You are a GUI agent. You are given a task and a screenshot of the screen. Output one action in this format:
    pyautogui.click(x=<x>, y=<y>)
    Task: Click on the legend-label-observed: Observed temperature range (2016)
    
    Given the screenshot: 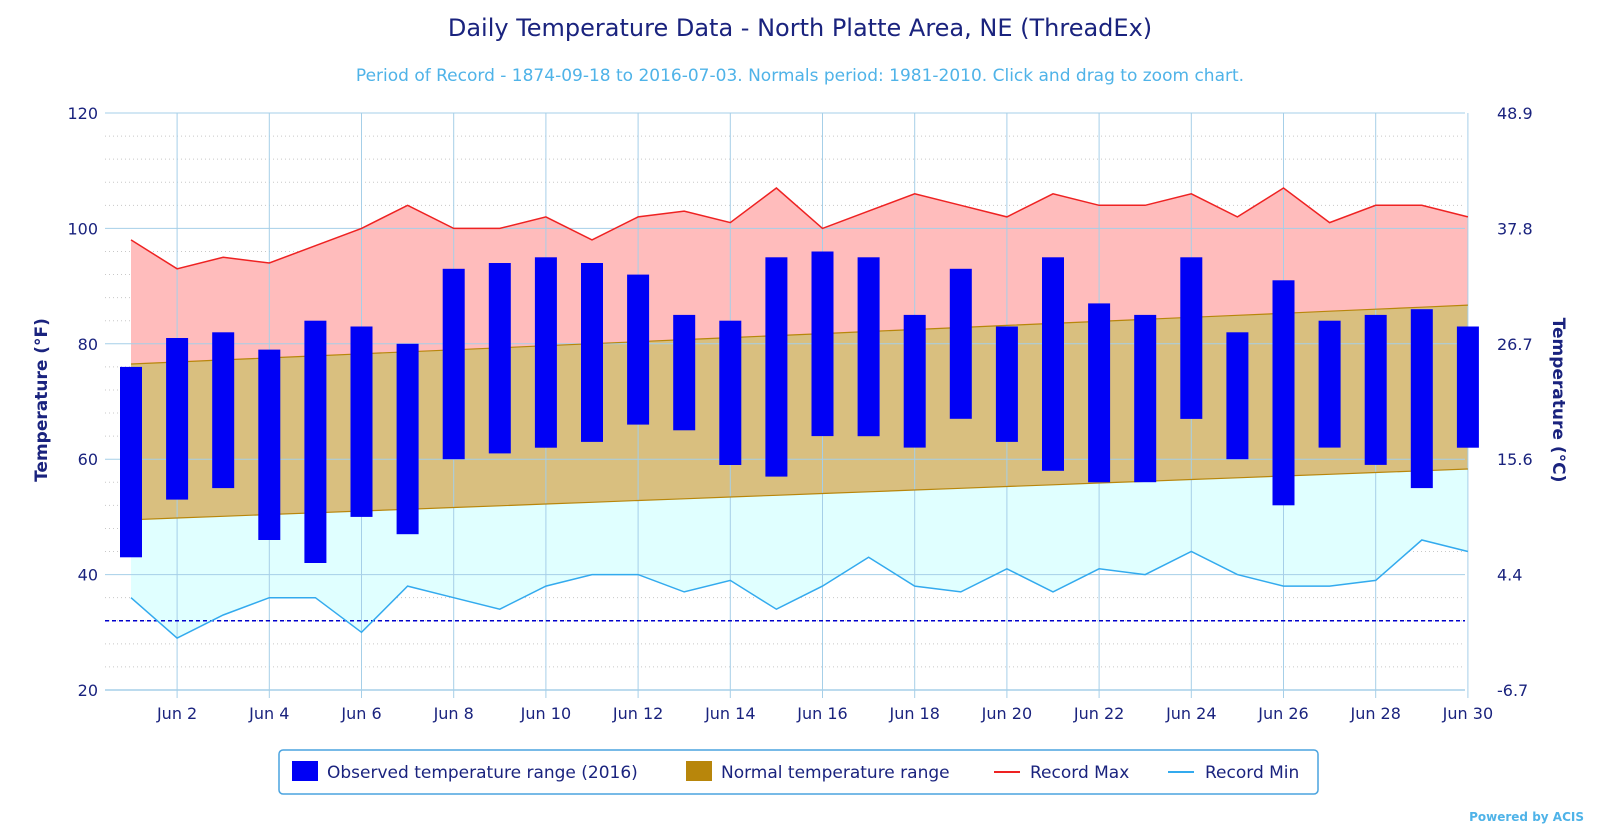 What is the action you would take?
    pyautogui.click(x=482, y=773)
    